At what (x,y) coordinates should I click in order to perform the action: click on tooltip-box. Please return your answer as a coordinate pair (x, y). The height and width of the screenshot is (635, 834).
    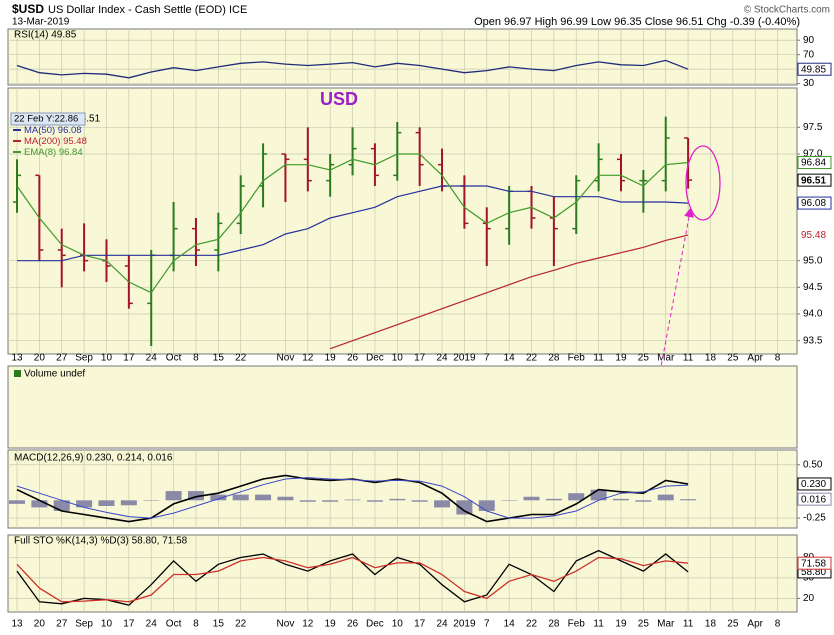
    Looking at the image, I should click on (48, 119).